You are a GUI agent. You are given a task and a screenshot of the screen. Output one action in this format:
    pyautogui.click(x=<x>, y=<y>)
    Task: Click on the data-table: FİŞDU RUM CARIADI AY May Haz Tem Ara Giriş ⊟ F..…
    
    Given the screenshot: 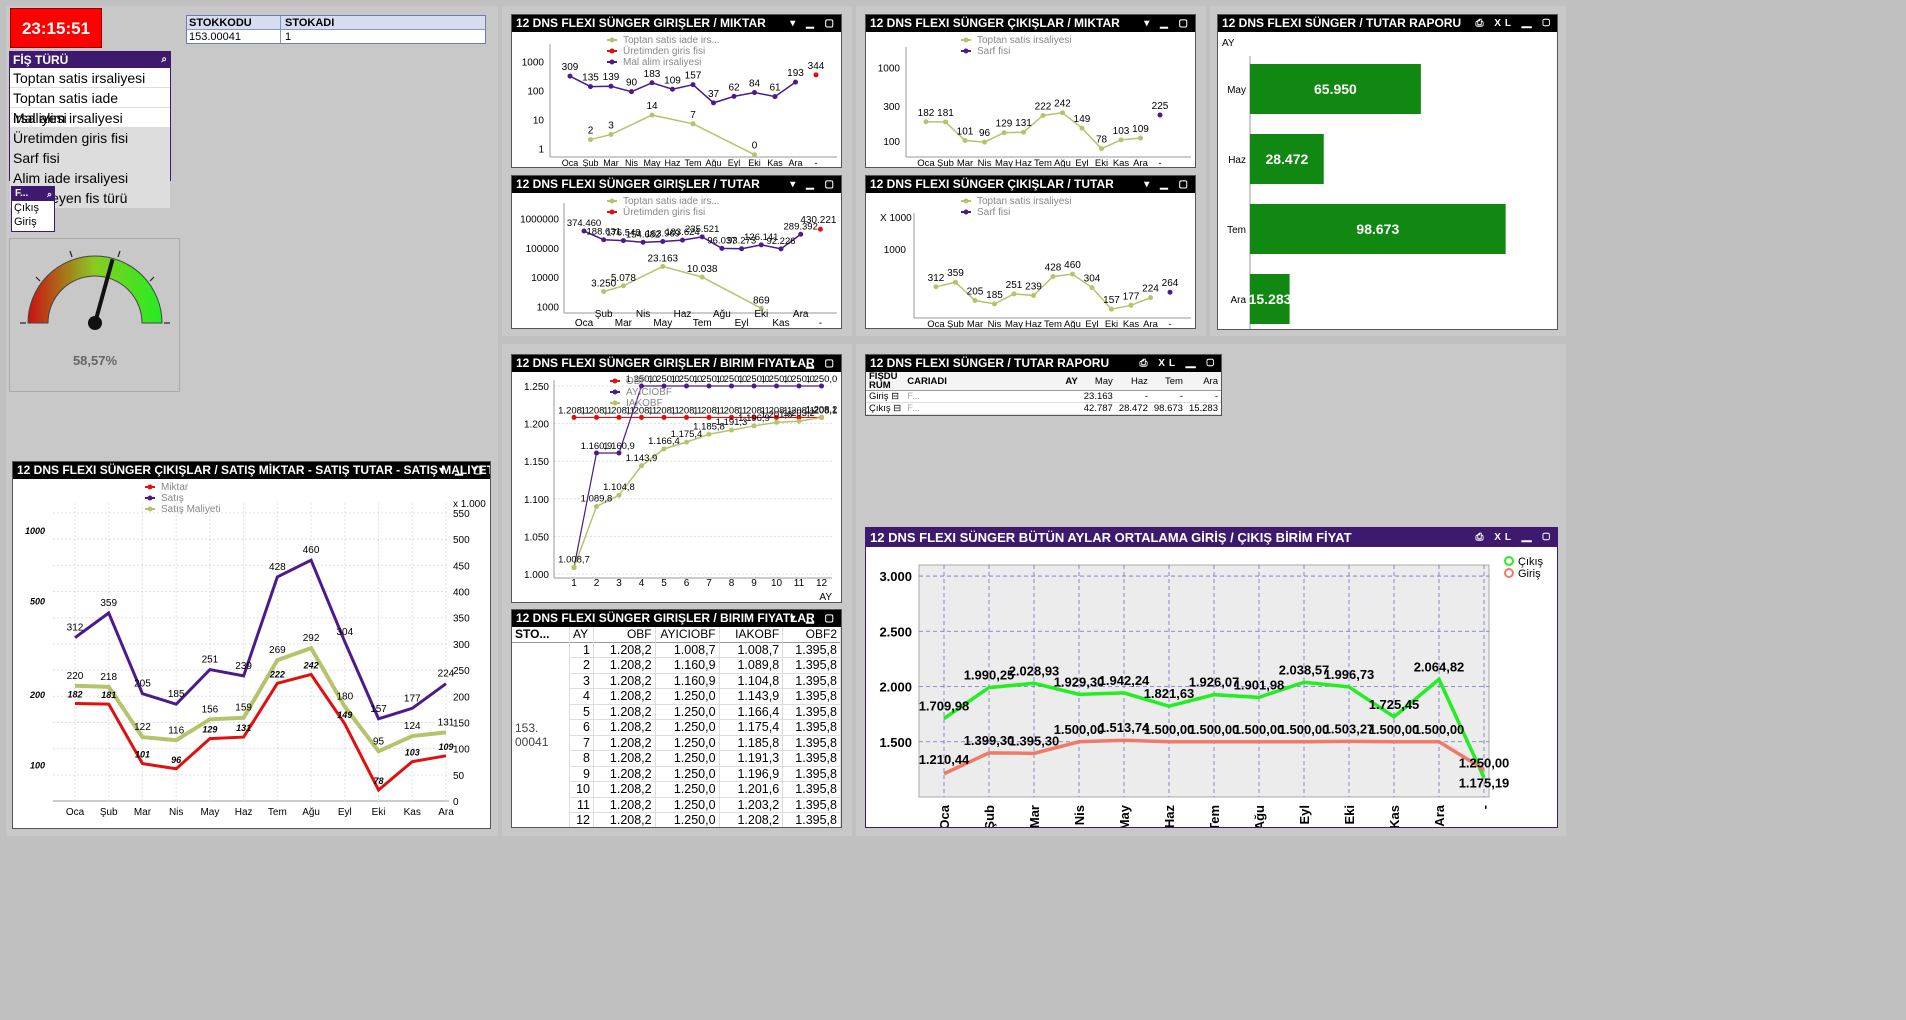 What is the action you would take?
    pyautogui.click(x=1043, y=393)
    